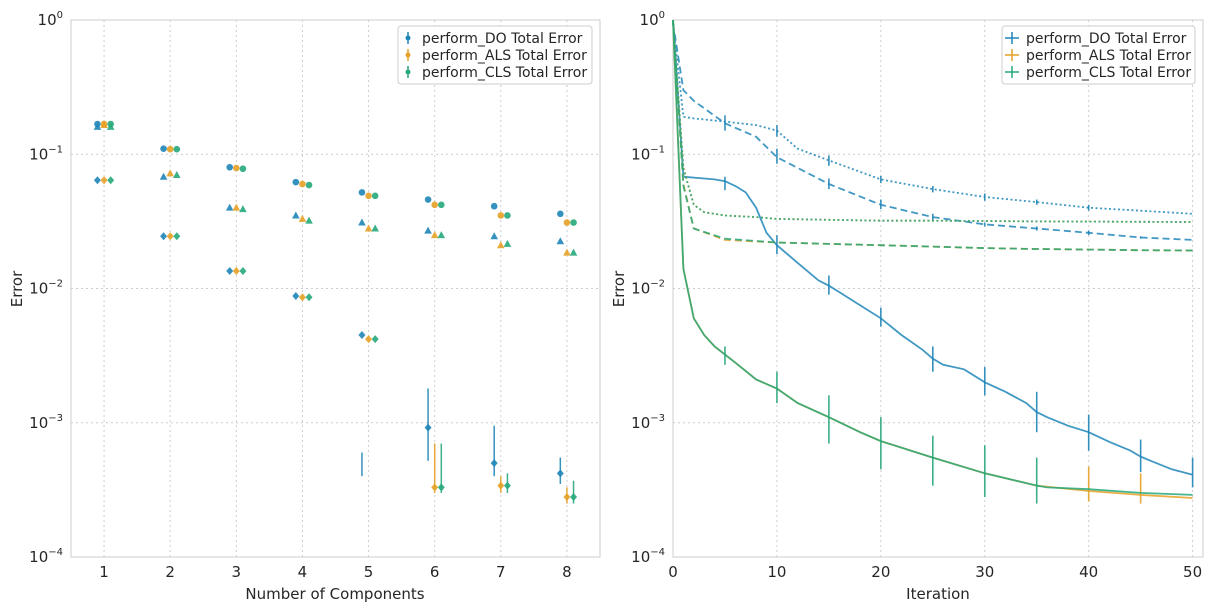  Describe the element at coordinates (435, 572) in the screenshot. I see `x-tick-label: 6` at that location.